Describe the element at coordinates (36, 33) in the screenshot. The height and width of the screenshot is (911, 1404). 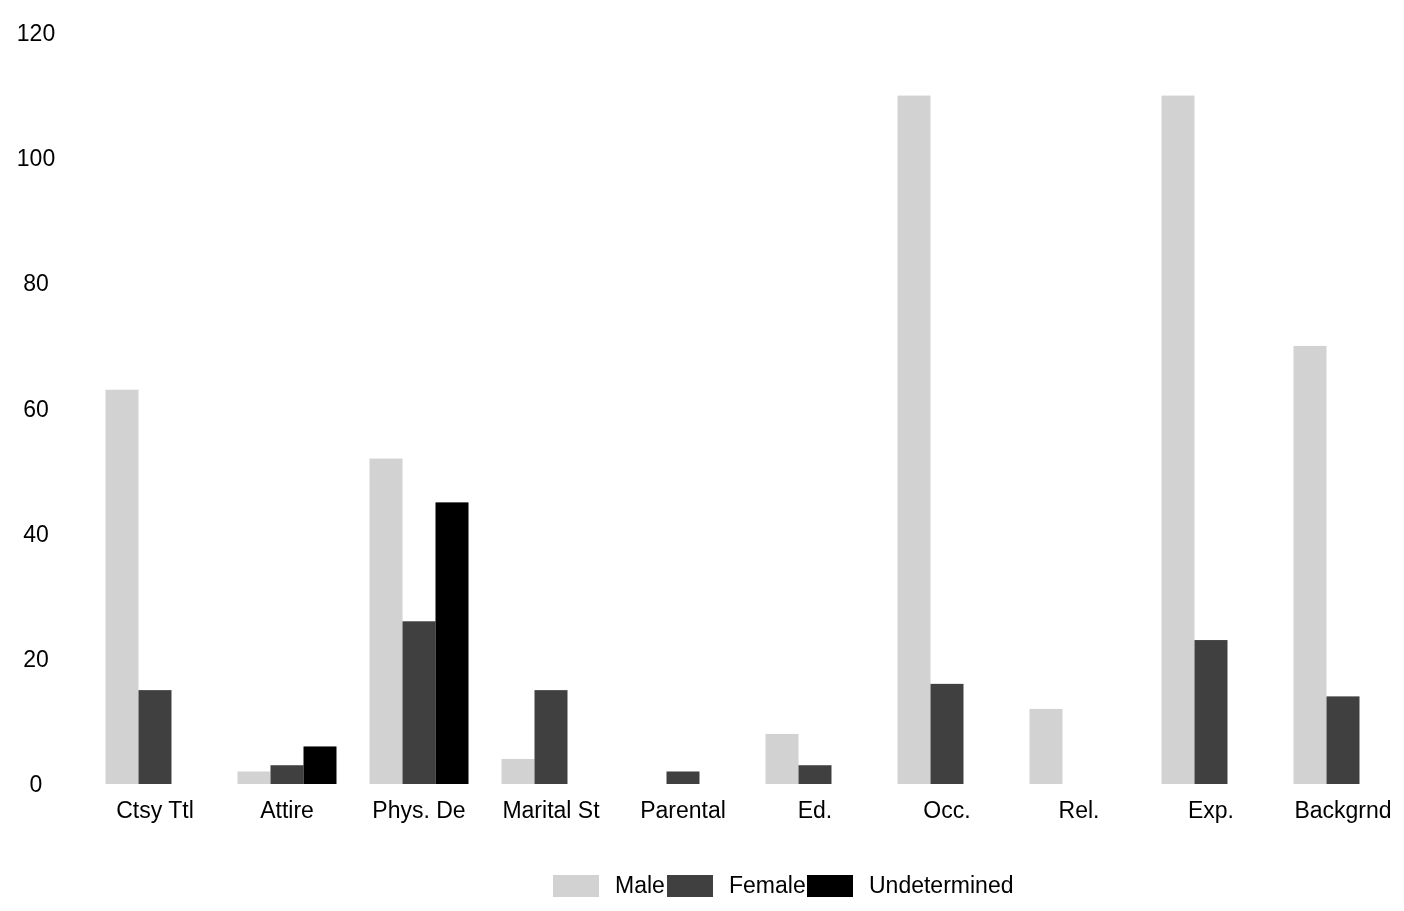
I see `y-tick-label: 120` at that location.